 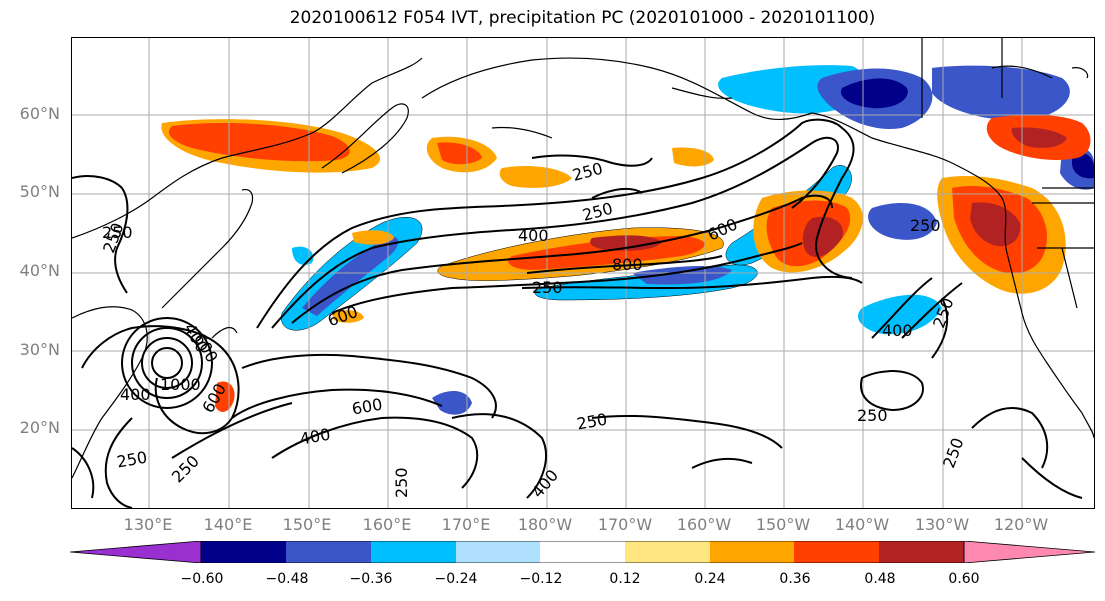 What do you see at coordinates (148, 524) in the screenshot?
I see `lon-label-130e: 130°E` at bounding box center [148, 524].